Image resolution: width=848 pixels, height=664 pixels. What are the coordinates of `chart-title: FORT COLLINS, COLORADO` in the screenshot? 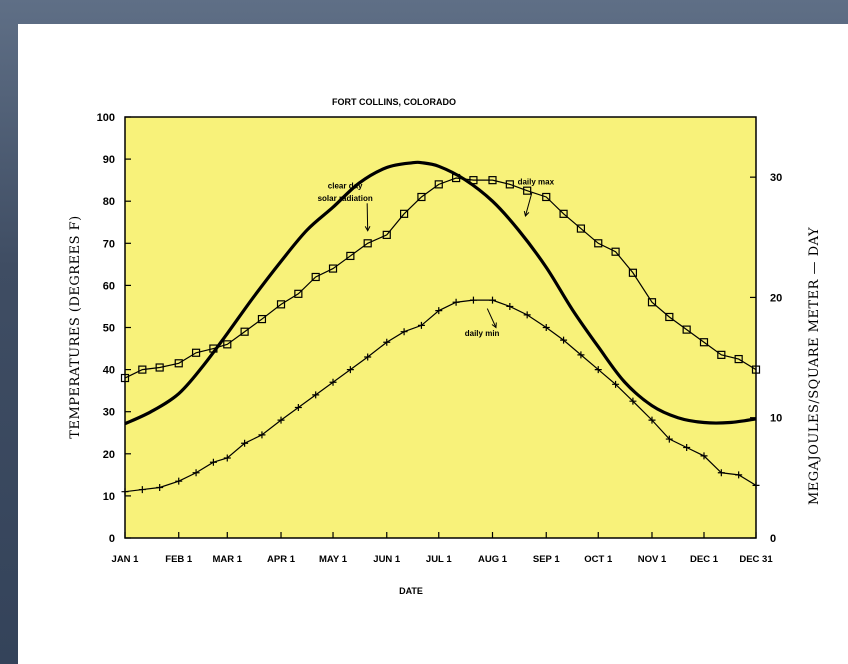 It's located at (394, 102).